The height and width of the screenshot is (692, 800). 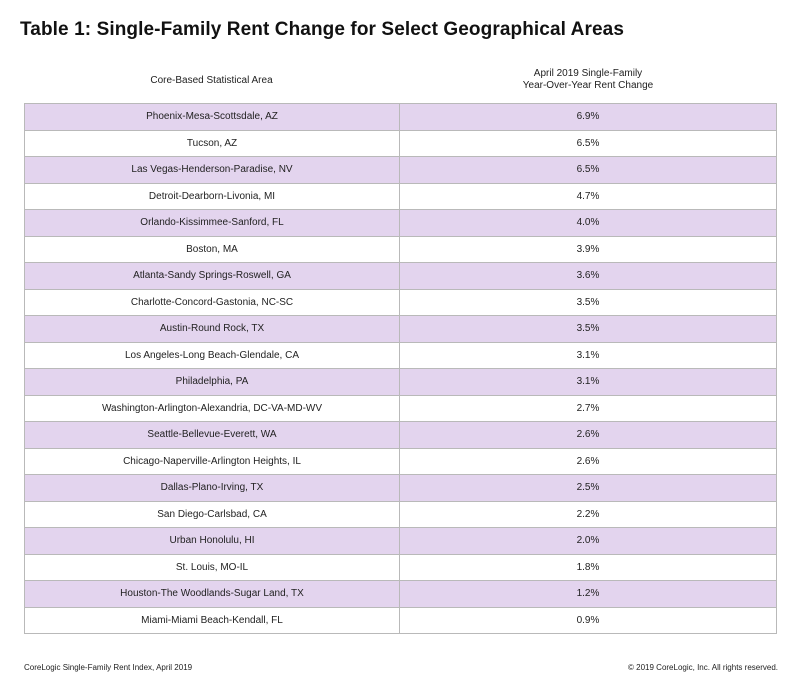 What do you see at coordinates (212, 435) in the screenshot?
I see `cell-area: Seattle-Bellevue-Everett, WA` at bounding box center [212, 435].